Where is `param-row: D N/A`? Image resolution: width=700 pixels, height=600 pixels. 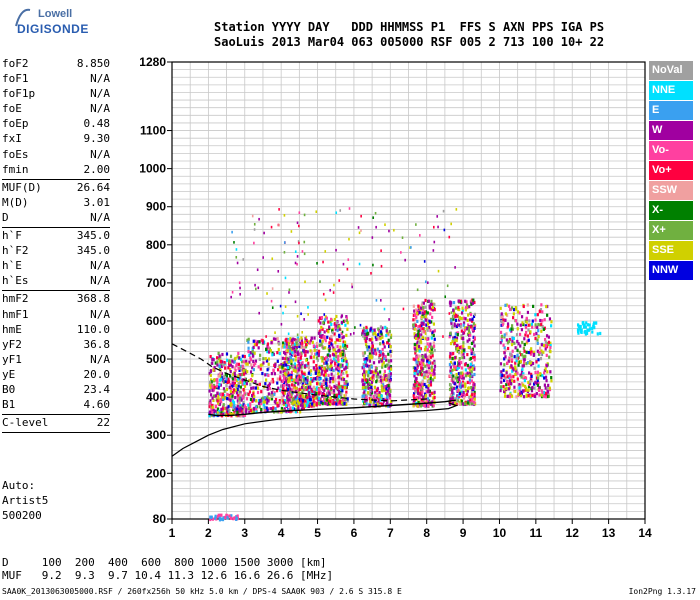 param-row: D N/A is located at coordinates (56, 218).